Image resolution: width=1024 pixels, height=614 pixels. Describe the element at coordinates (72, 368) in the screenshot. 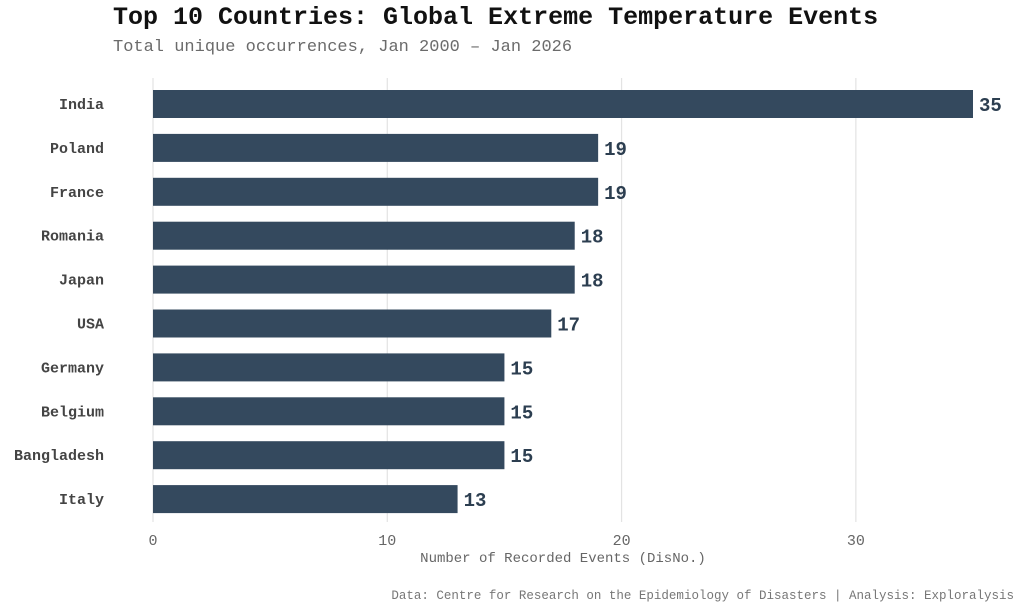

I see `category-label: Germany` at that location.